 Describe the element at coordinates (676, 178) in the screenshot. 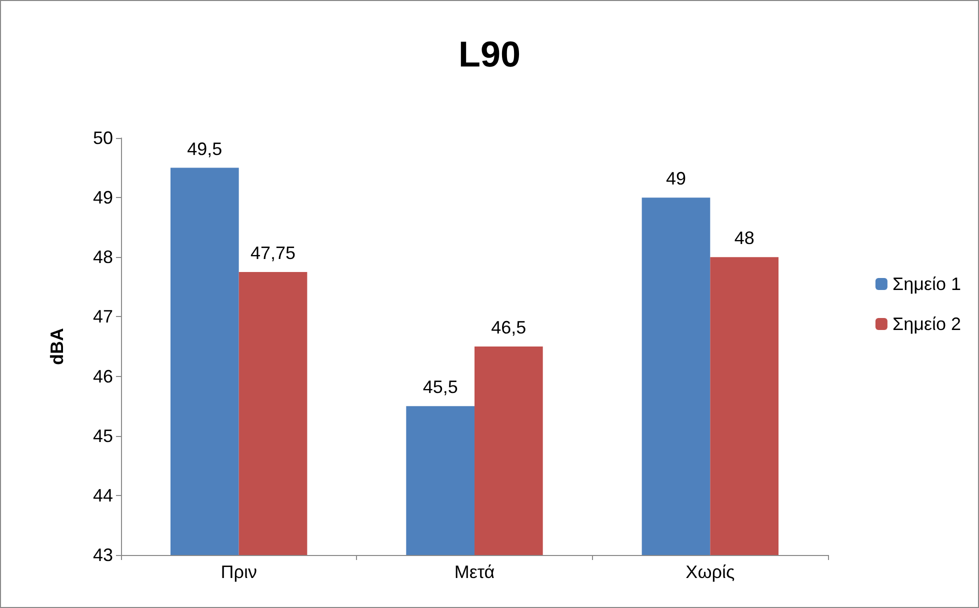

I see `data-label: 49` at that location.